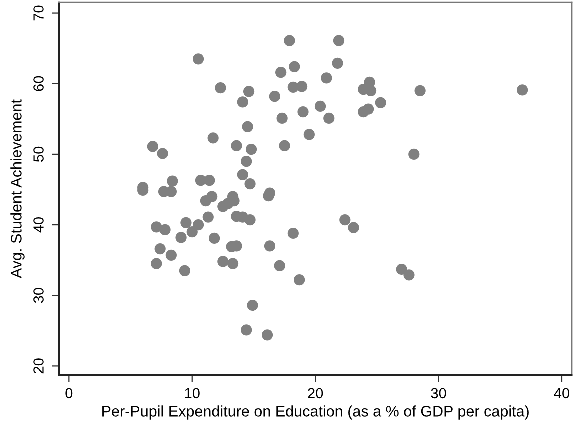  Describe the element at coordinates (438, 393) in the screenshot. I see `x-tick-label: 30` at that location.